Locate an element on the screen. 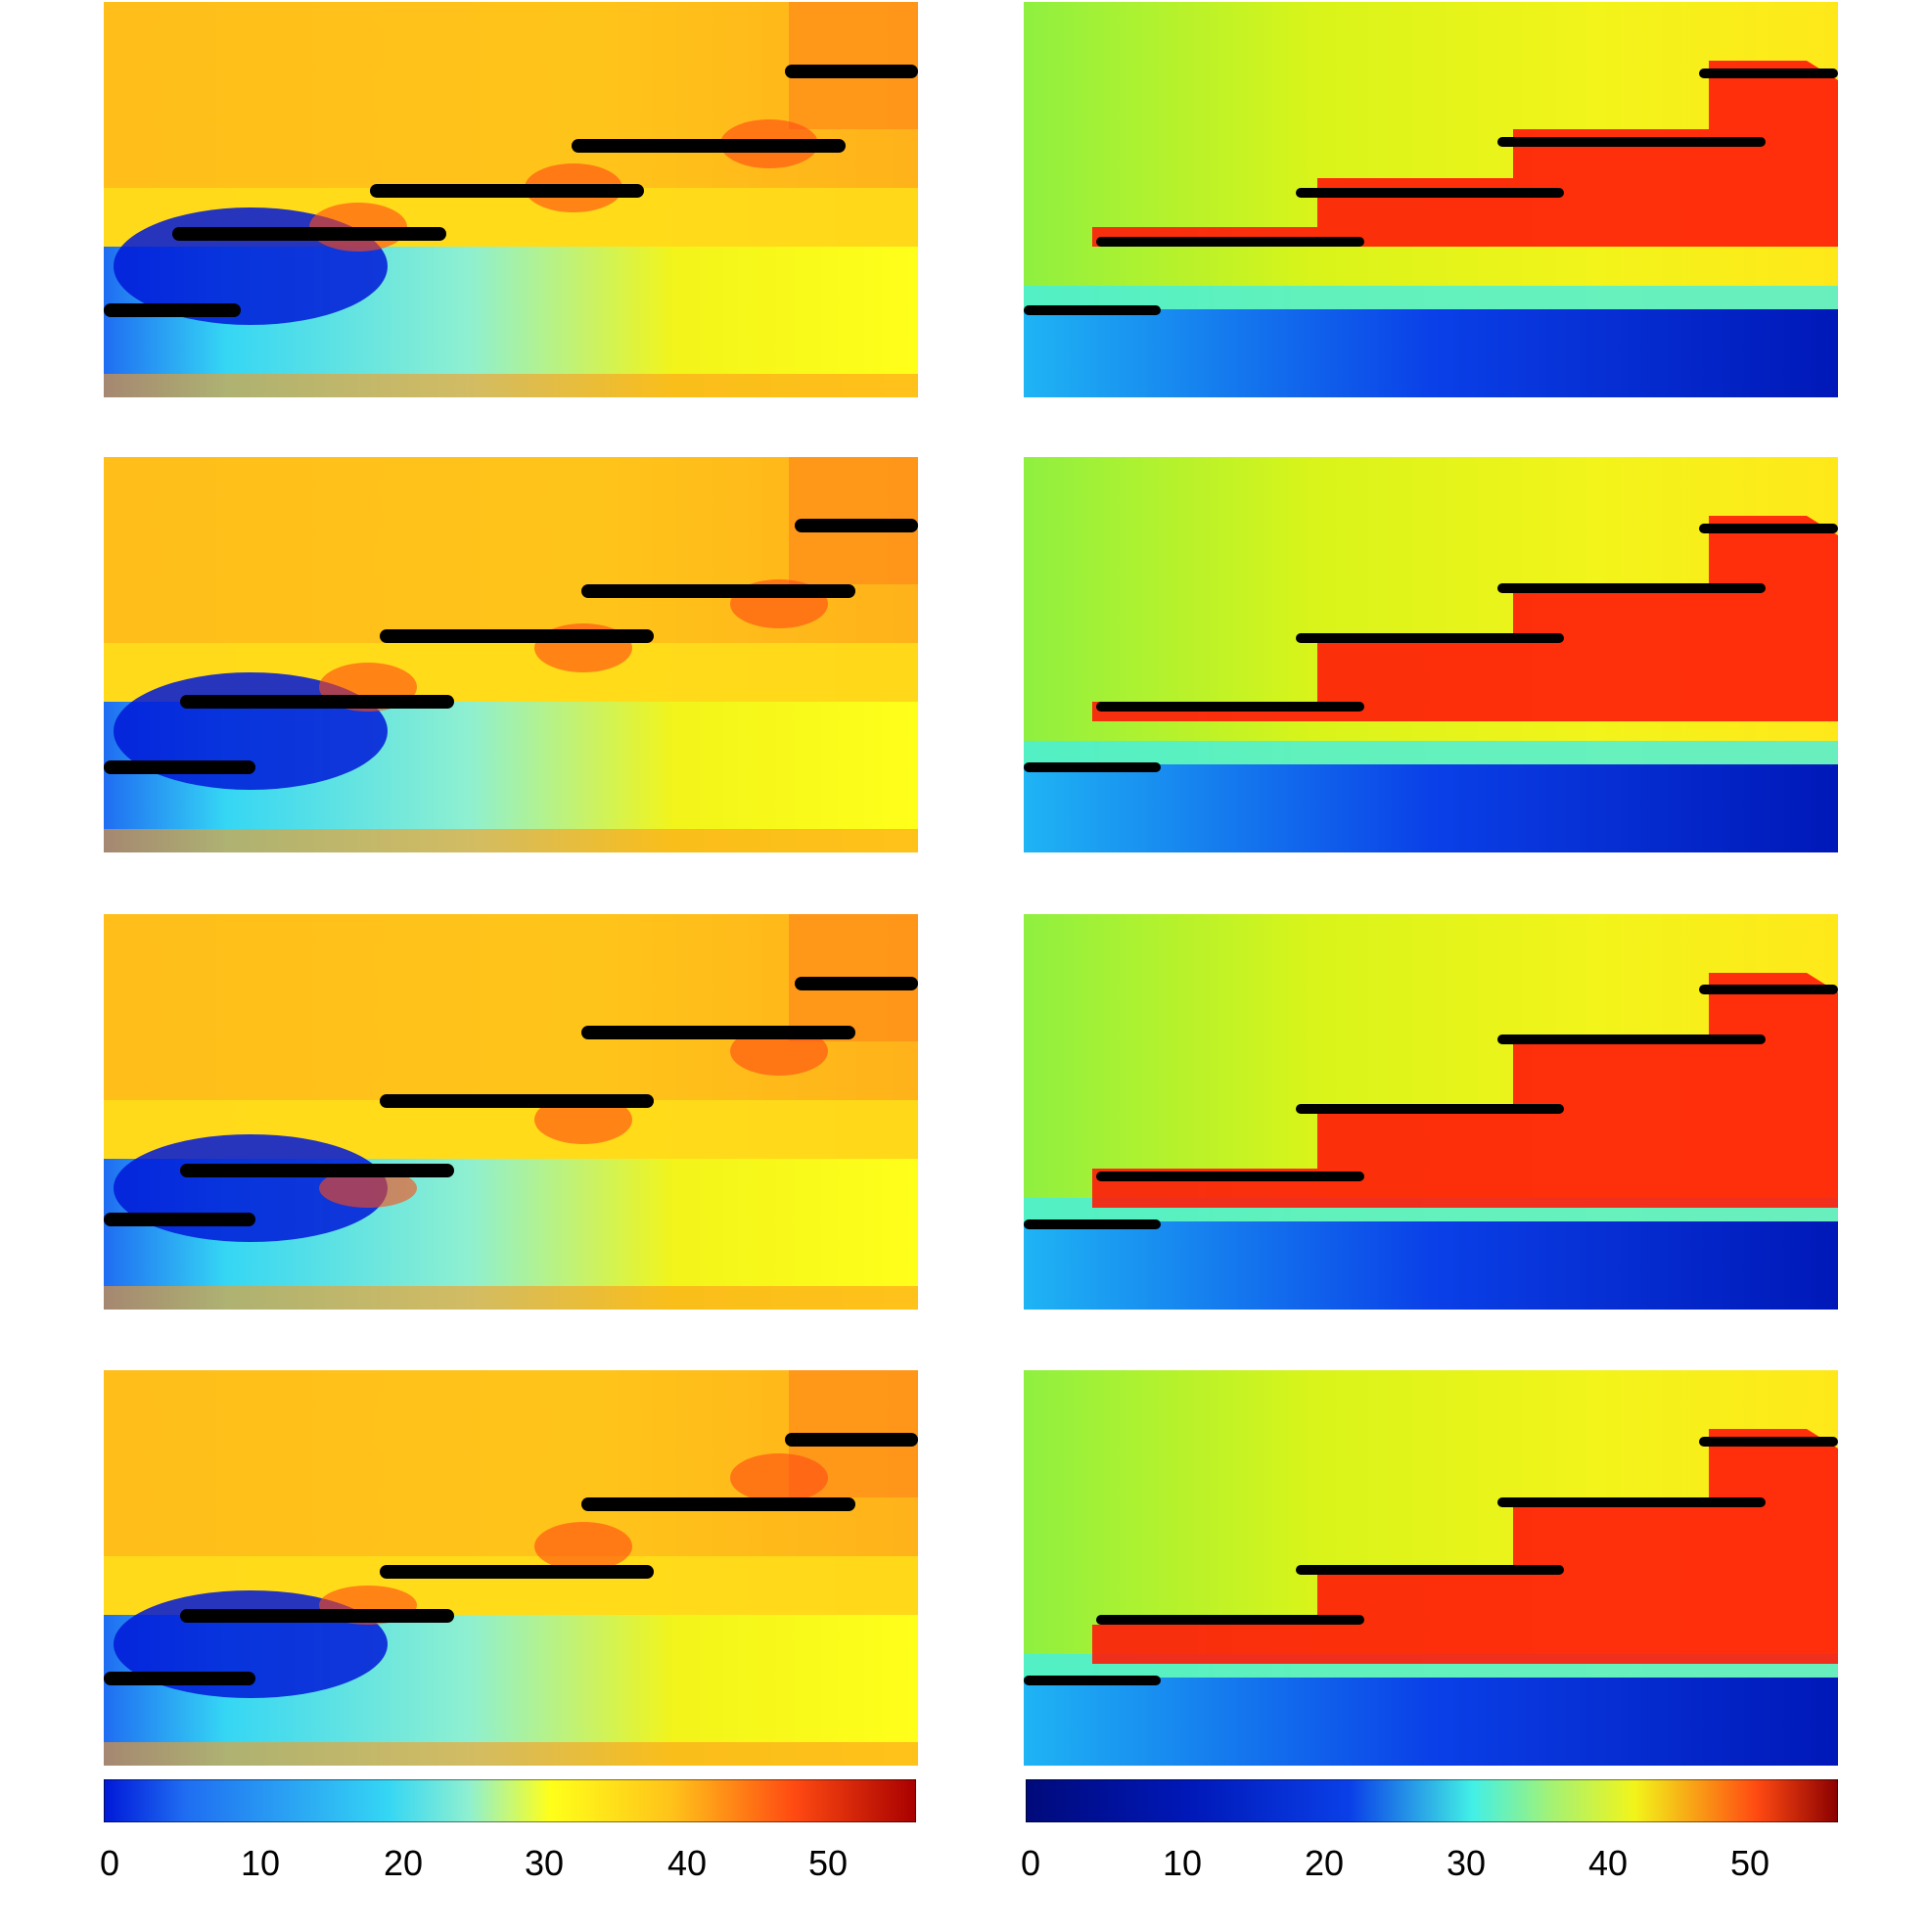 The image size is (1930, 1932). right-colorbar-tick-20: 20 is located at coordinates (1324, 1863).